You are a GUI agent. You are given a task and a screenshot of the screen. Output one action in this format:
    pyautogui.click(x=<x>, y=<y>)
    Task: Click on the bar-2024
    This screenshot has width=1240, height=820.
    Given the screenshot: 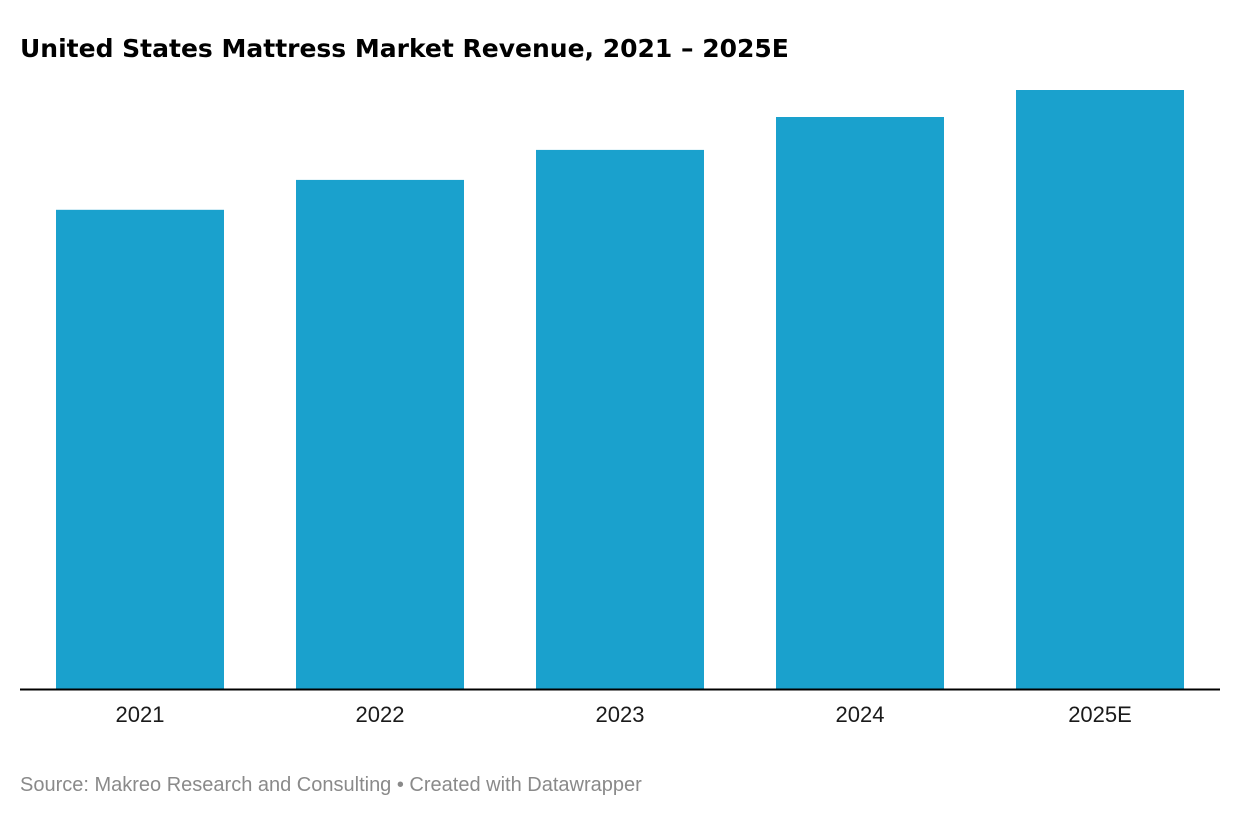 What is the action you would take?
    pyautogui.click(x=860, y=403)
    